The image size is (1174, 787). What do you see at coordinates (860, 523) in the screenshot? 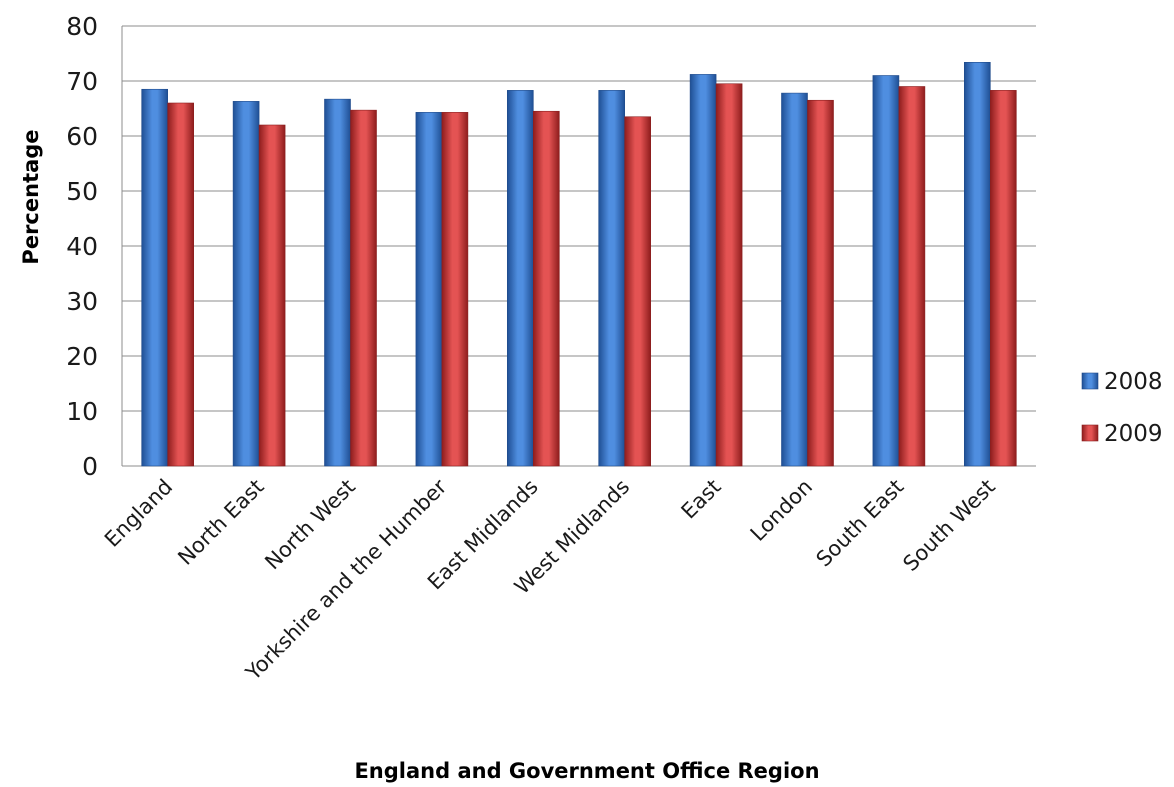
I see `x-category-label: South East` at bounding box center [860, 523].